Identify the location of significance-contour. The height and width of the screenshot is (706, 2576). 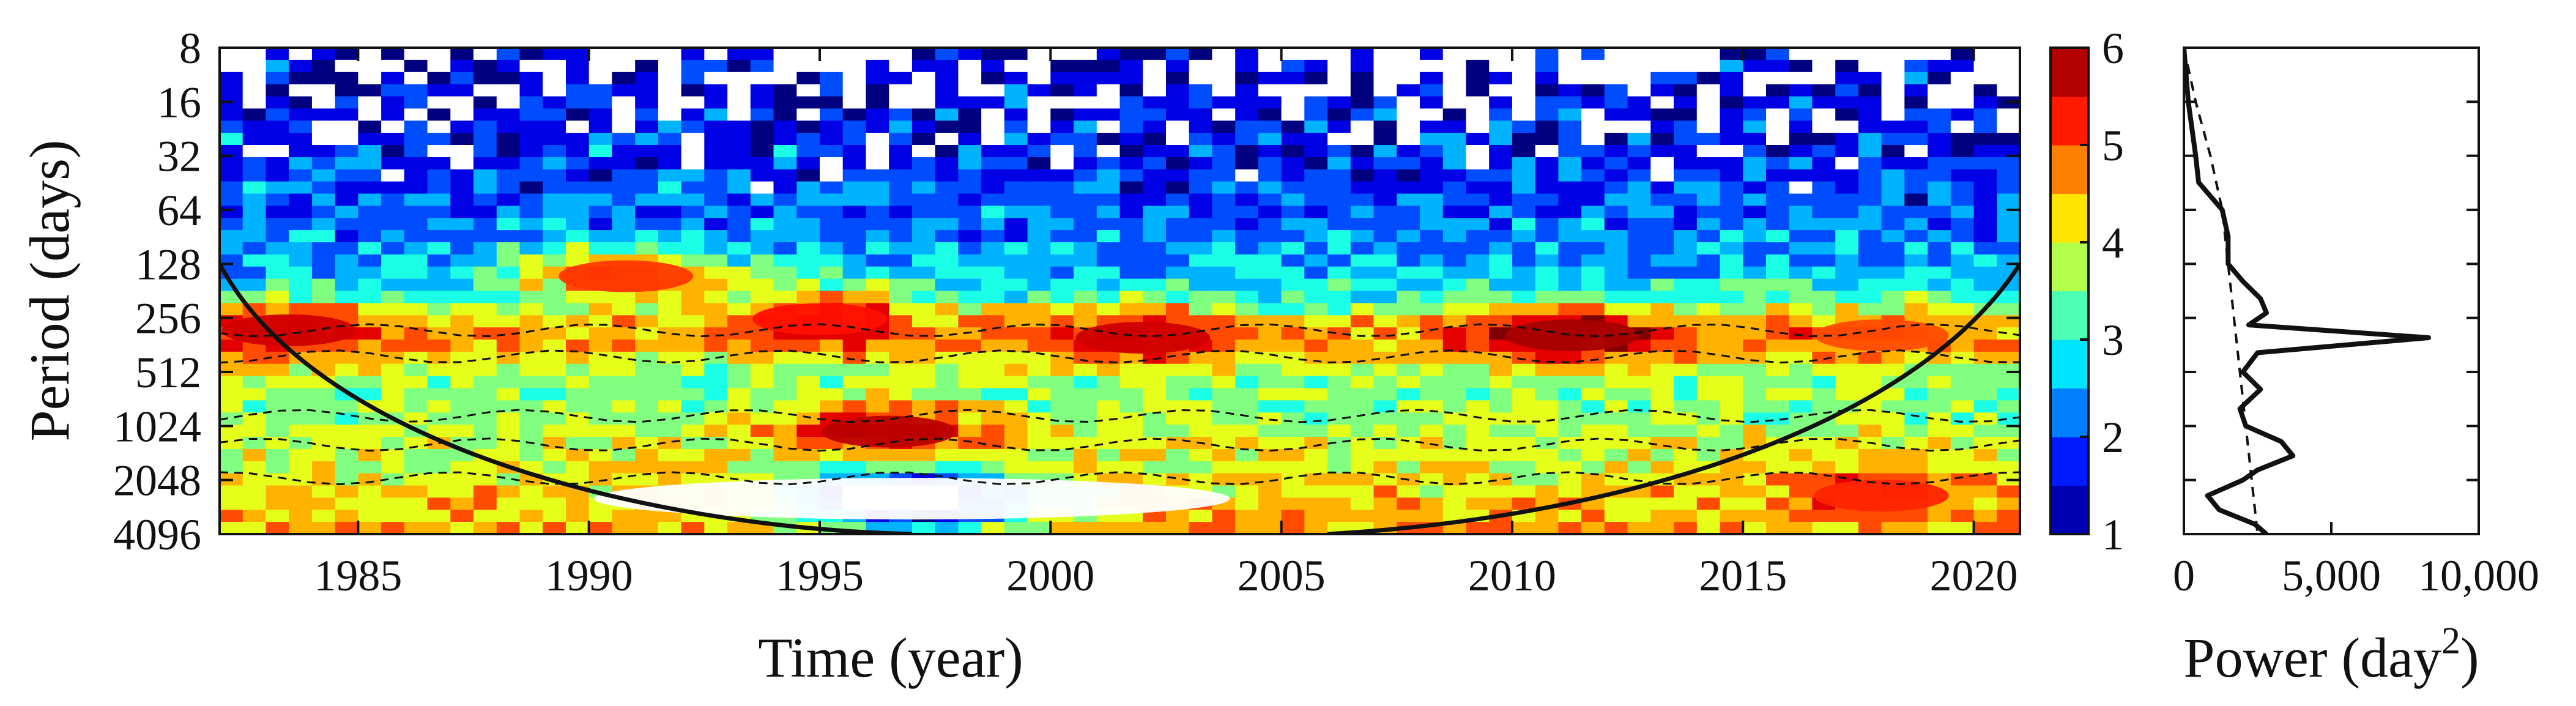
(1120, 478).